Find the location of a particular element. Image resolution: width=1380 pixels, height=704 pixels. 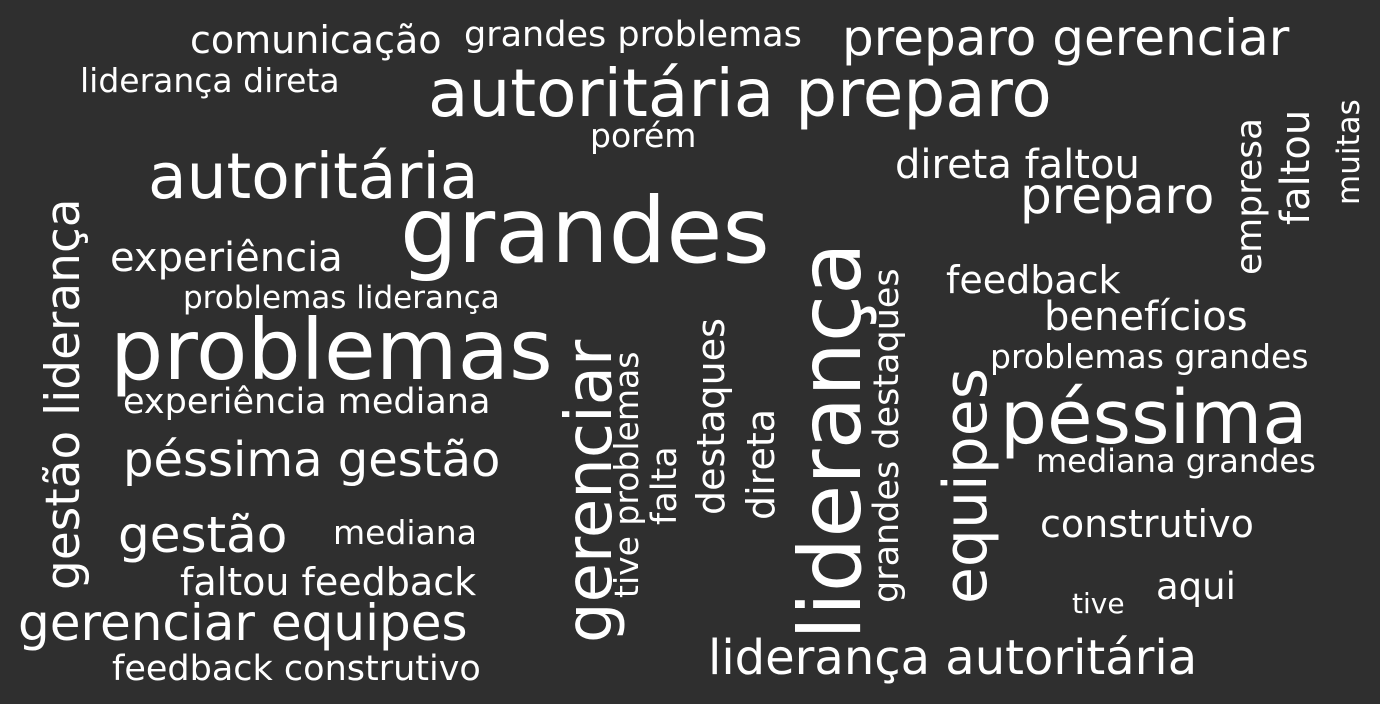

word-faltou-feedback: faltou feedback is located at coordinates (328, 582).